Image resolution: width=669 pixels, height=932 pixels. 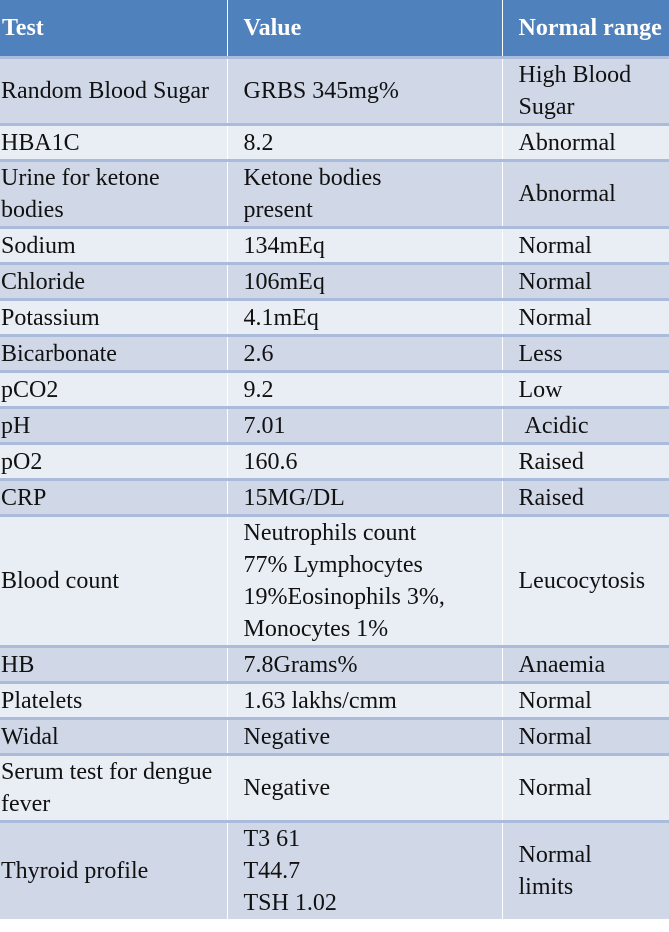 I want to click on test-cell: Thyroid profile, so click(x=113, y=869).